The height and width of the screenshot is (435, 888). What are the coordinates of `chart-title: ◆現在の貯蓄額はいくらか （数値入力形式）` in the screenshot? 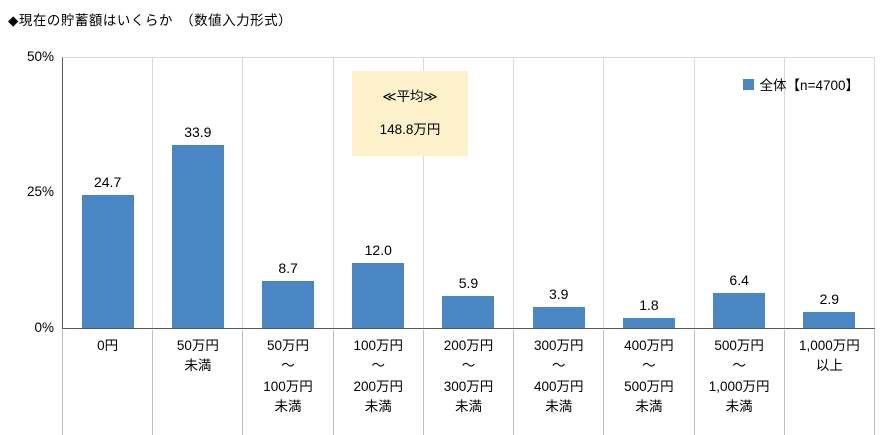 It's located at (150, 20).